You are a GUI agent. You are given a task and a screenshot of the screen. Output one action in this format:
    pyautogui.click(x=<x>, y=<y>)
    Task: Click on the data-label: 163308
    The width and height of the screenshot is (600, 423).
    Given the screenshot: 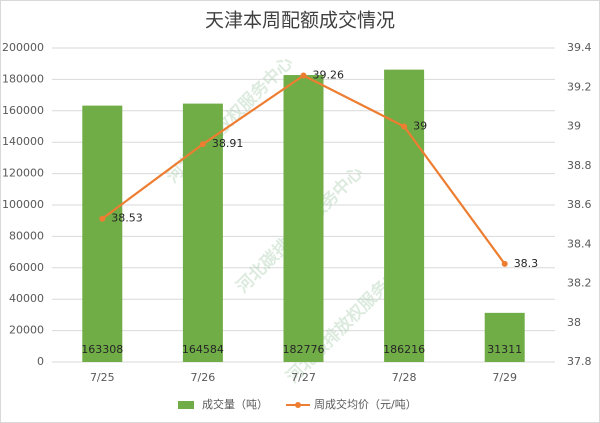 What is the action you would take?
    pyautogui.click(x=102, y=349)
    